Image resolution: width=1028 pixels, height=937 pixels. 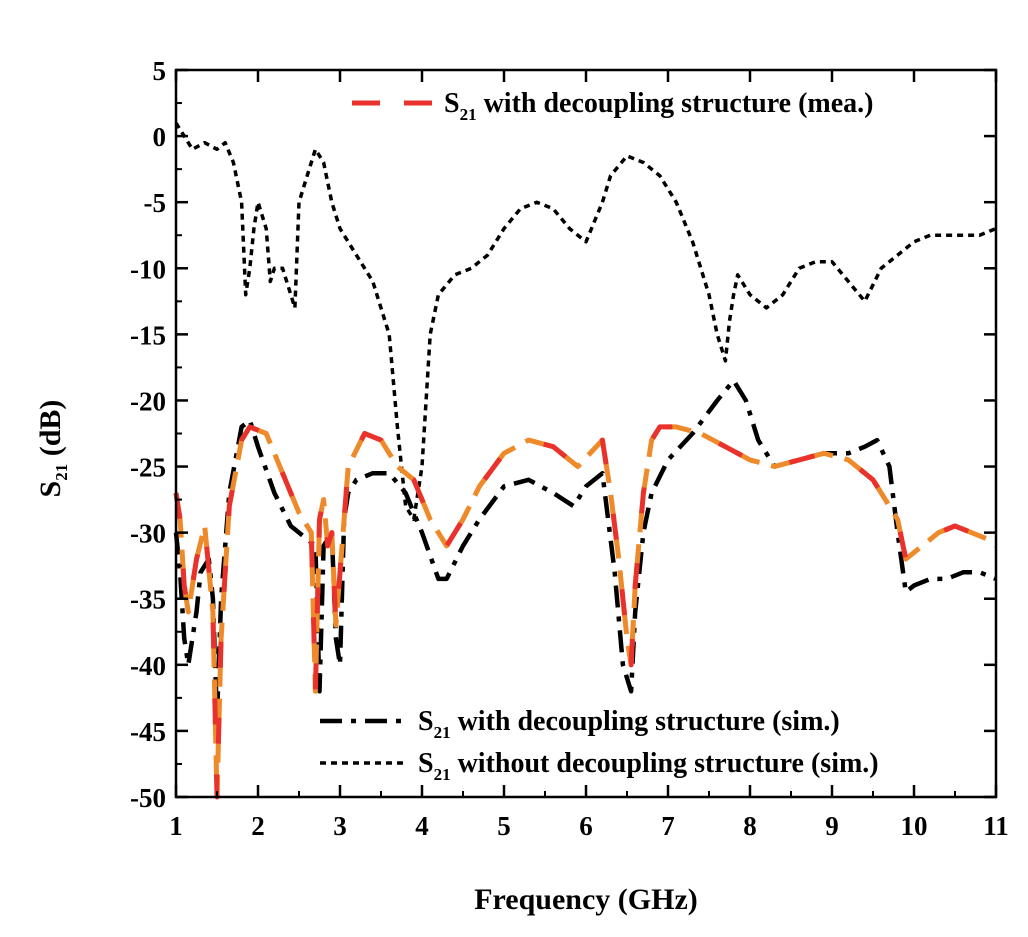 What do you see at coordinates (750, 826) in the screenshot?
I see `x-tick-label: 8` at bounding box center [750, 826].